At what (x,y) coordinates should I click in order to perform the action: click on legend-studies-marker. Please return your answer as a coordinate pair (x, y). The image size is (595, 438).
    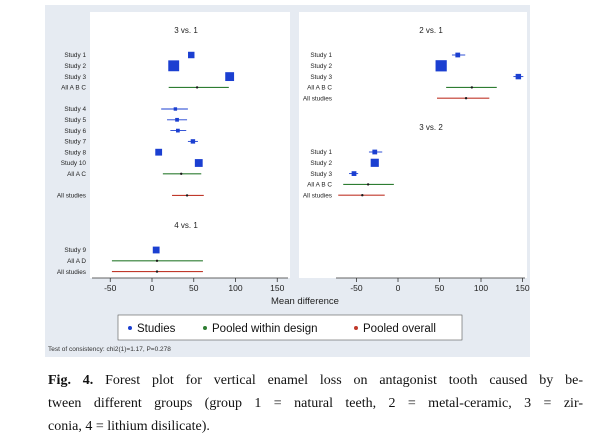
    Looking at the image, I should click on (130, 328).